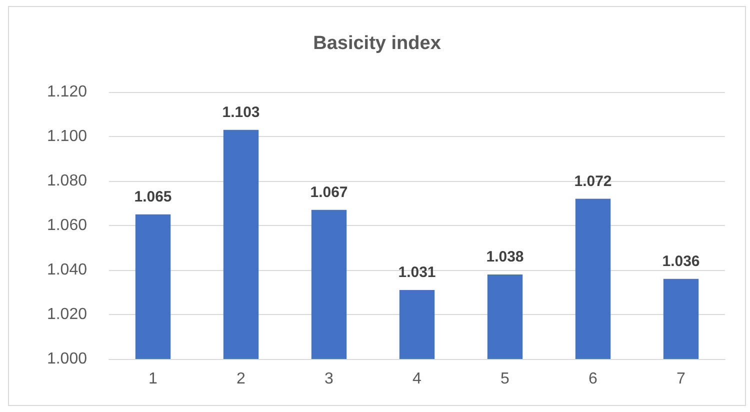 The image size is (750, 412). I want to click on y-tick-label: 1.060, so click(67, 225).